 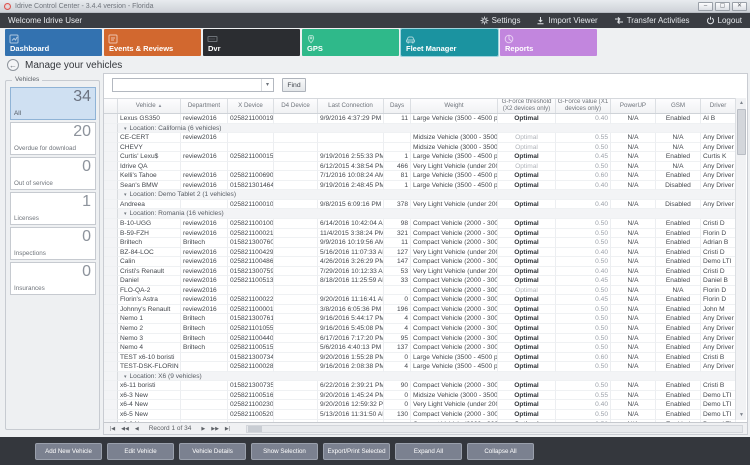 What do you see at coordinates (567, 20) in the screenshot?
I see `import-viewer-button: Import Viewer` at bounding box center [567, 20].